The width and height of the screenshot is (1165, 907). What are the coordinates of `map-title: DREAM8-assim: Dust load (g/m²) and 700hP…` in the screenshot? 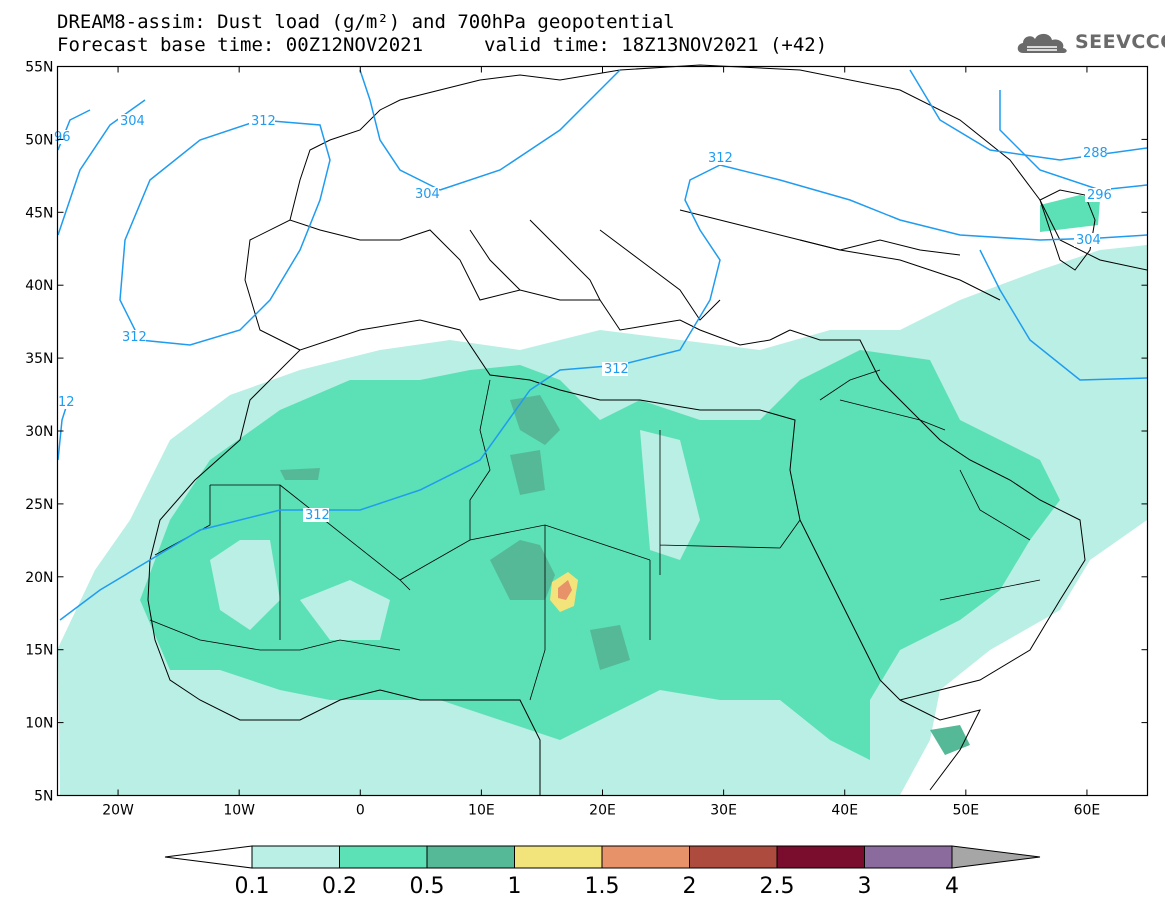 It's located at (366, 22).